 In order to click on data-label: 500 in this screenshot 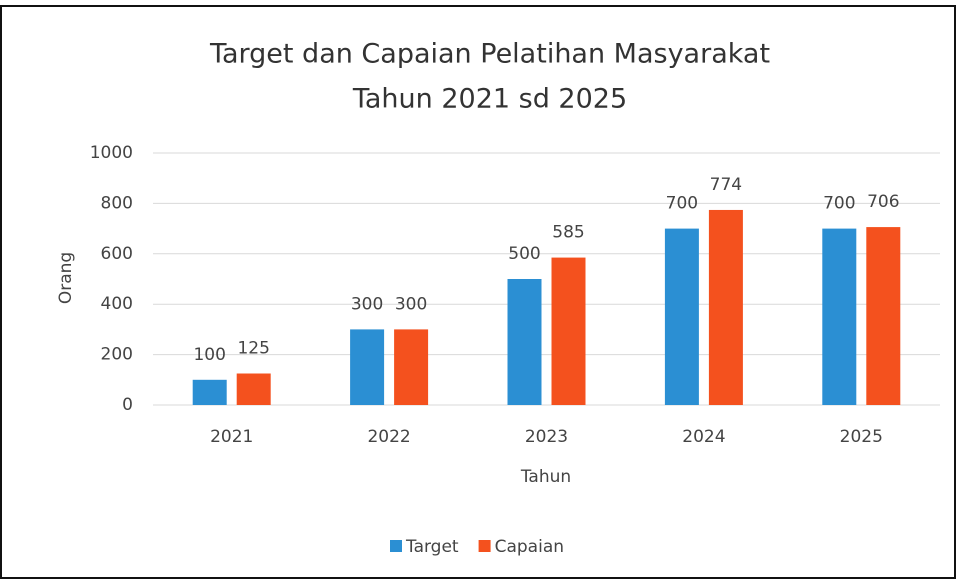, I will do `click(524, 254)`.